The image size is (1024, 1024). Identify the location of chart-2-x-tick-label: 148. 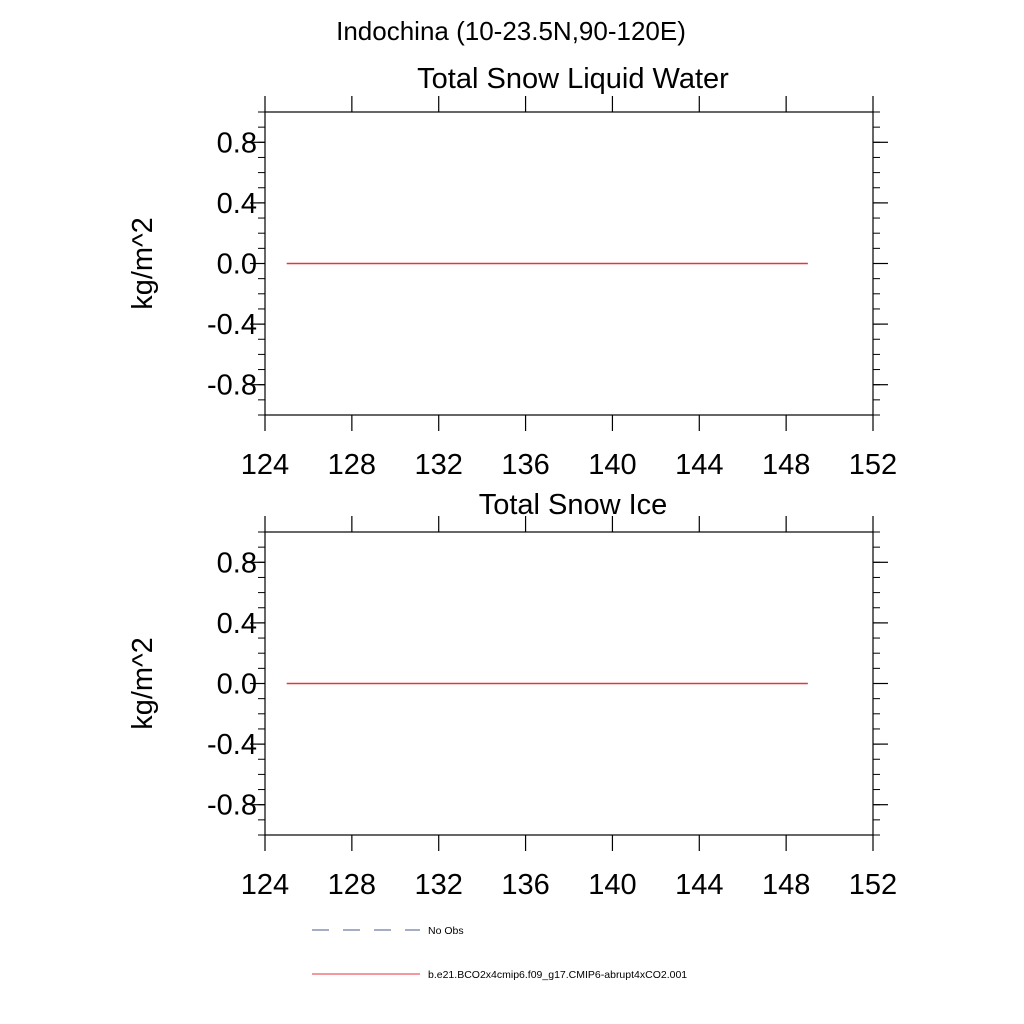
(786, 885).